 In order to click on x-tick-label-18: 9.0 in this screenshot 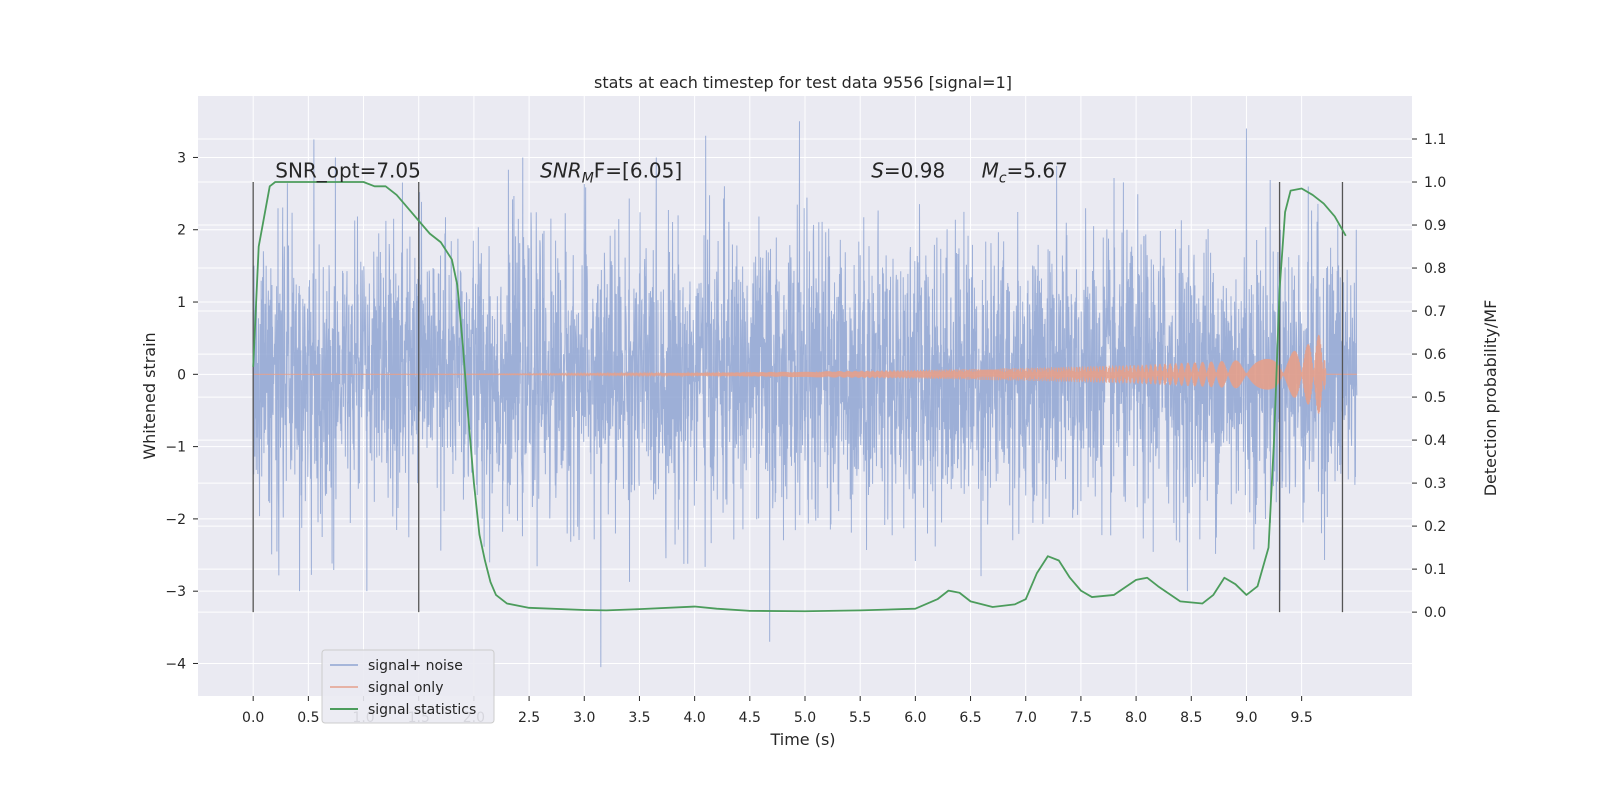, I will do `click(1246, 718)`.